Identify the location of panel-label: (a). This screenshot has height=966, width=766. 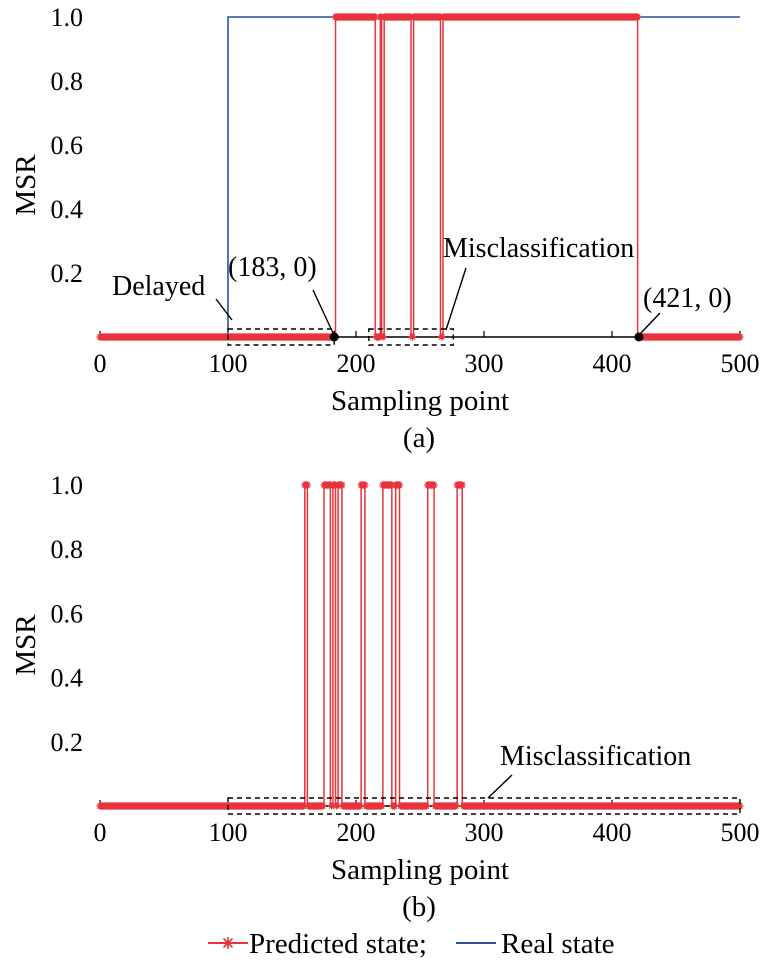
(419, 438).